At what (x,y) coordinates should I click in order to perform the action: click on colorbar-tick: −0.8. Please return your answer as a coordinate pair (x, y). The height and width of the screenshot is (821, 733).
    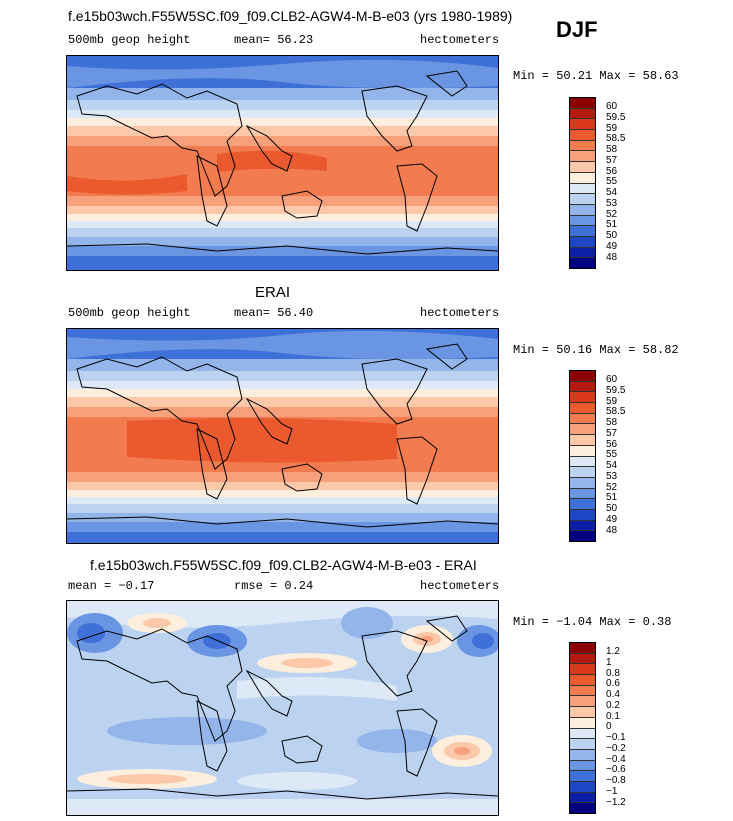
    Looking at the image, I should click on (616, 780).